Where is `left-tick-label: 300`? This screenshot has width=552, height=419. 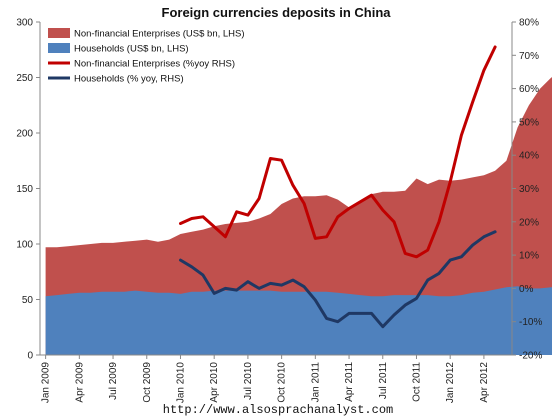 left-tick-label: 300 is located at coordinates (24, 23).